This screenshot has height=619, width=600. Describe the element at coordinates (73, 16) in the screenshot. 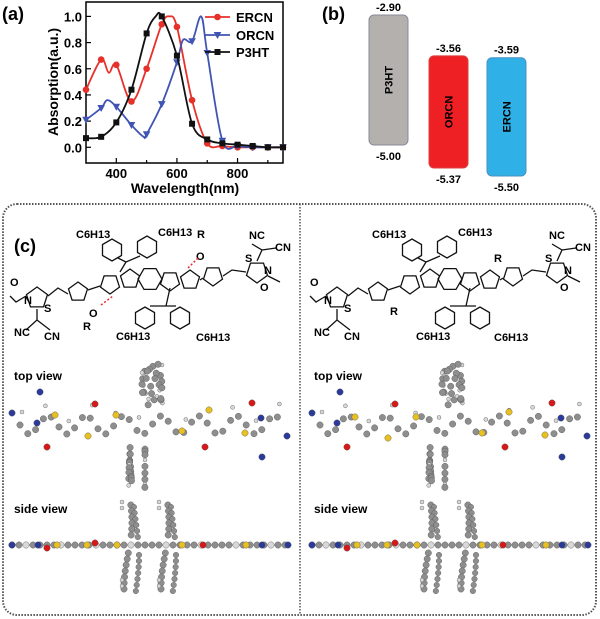

I see `y-tick-label: 1.0` at that location.